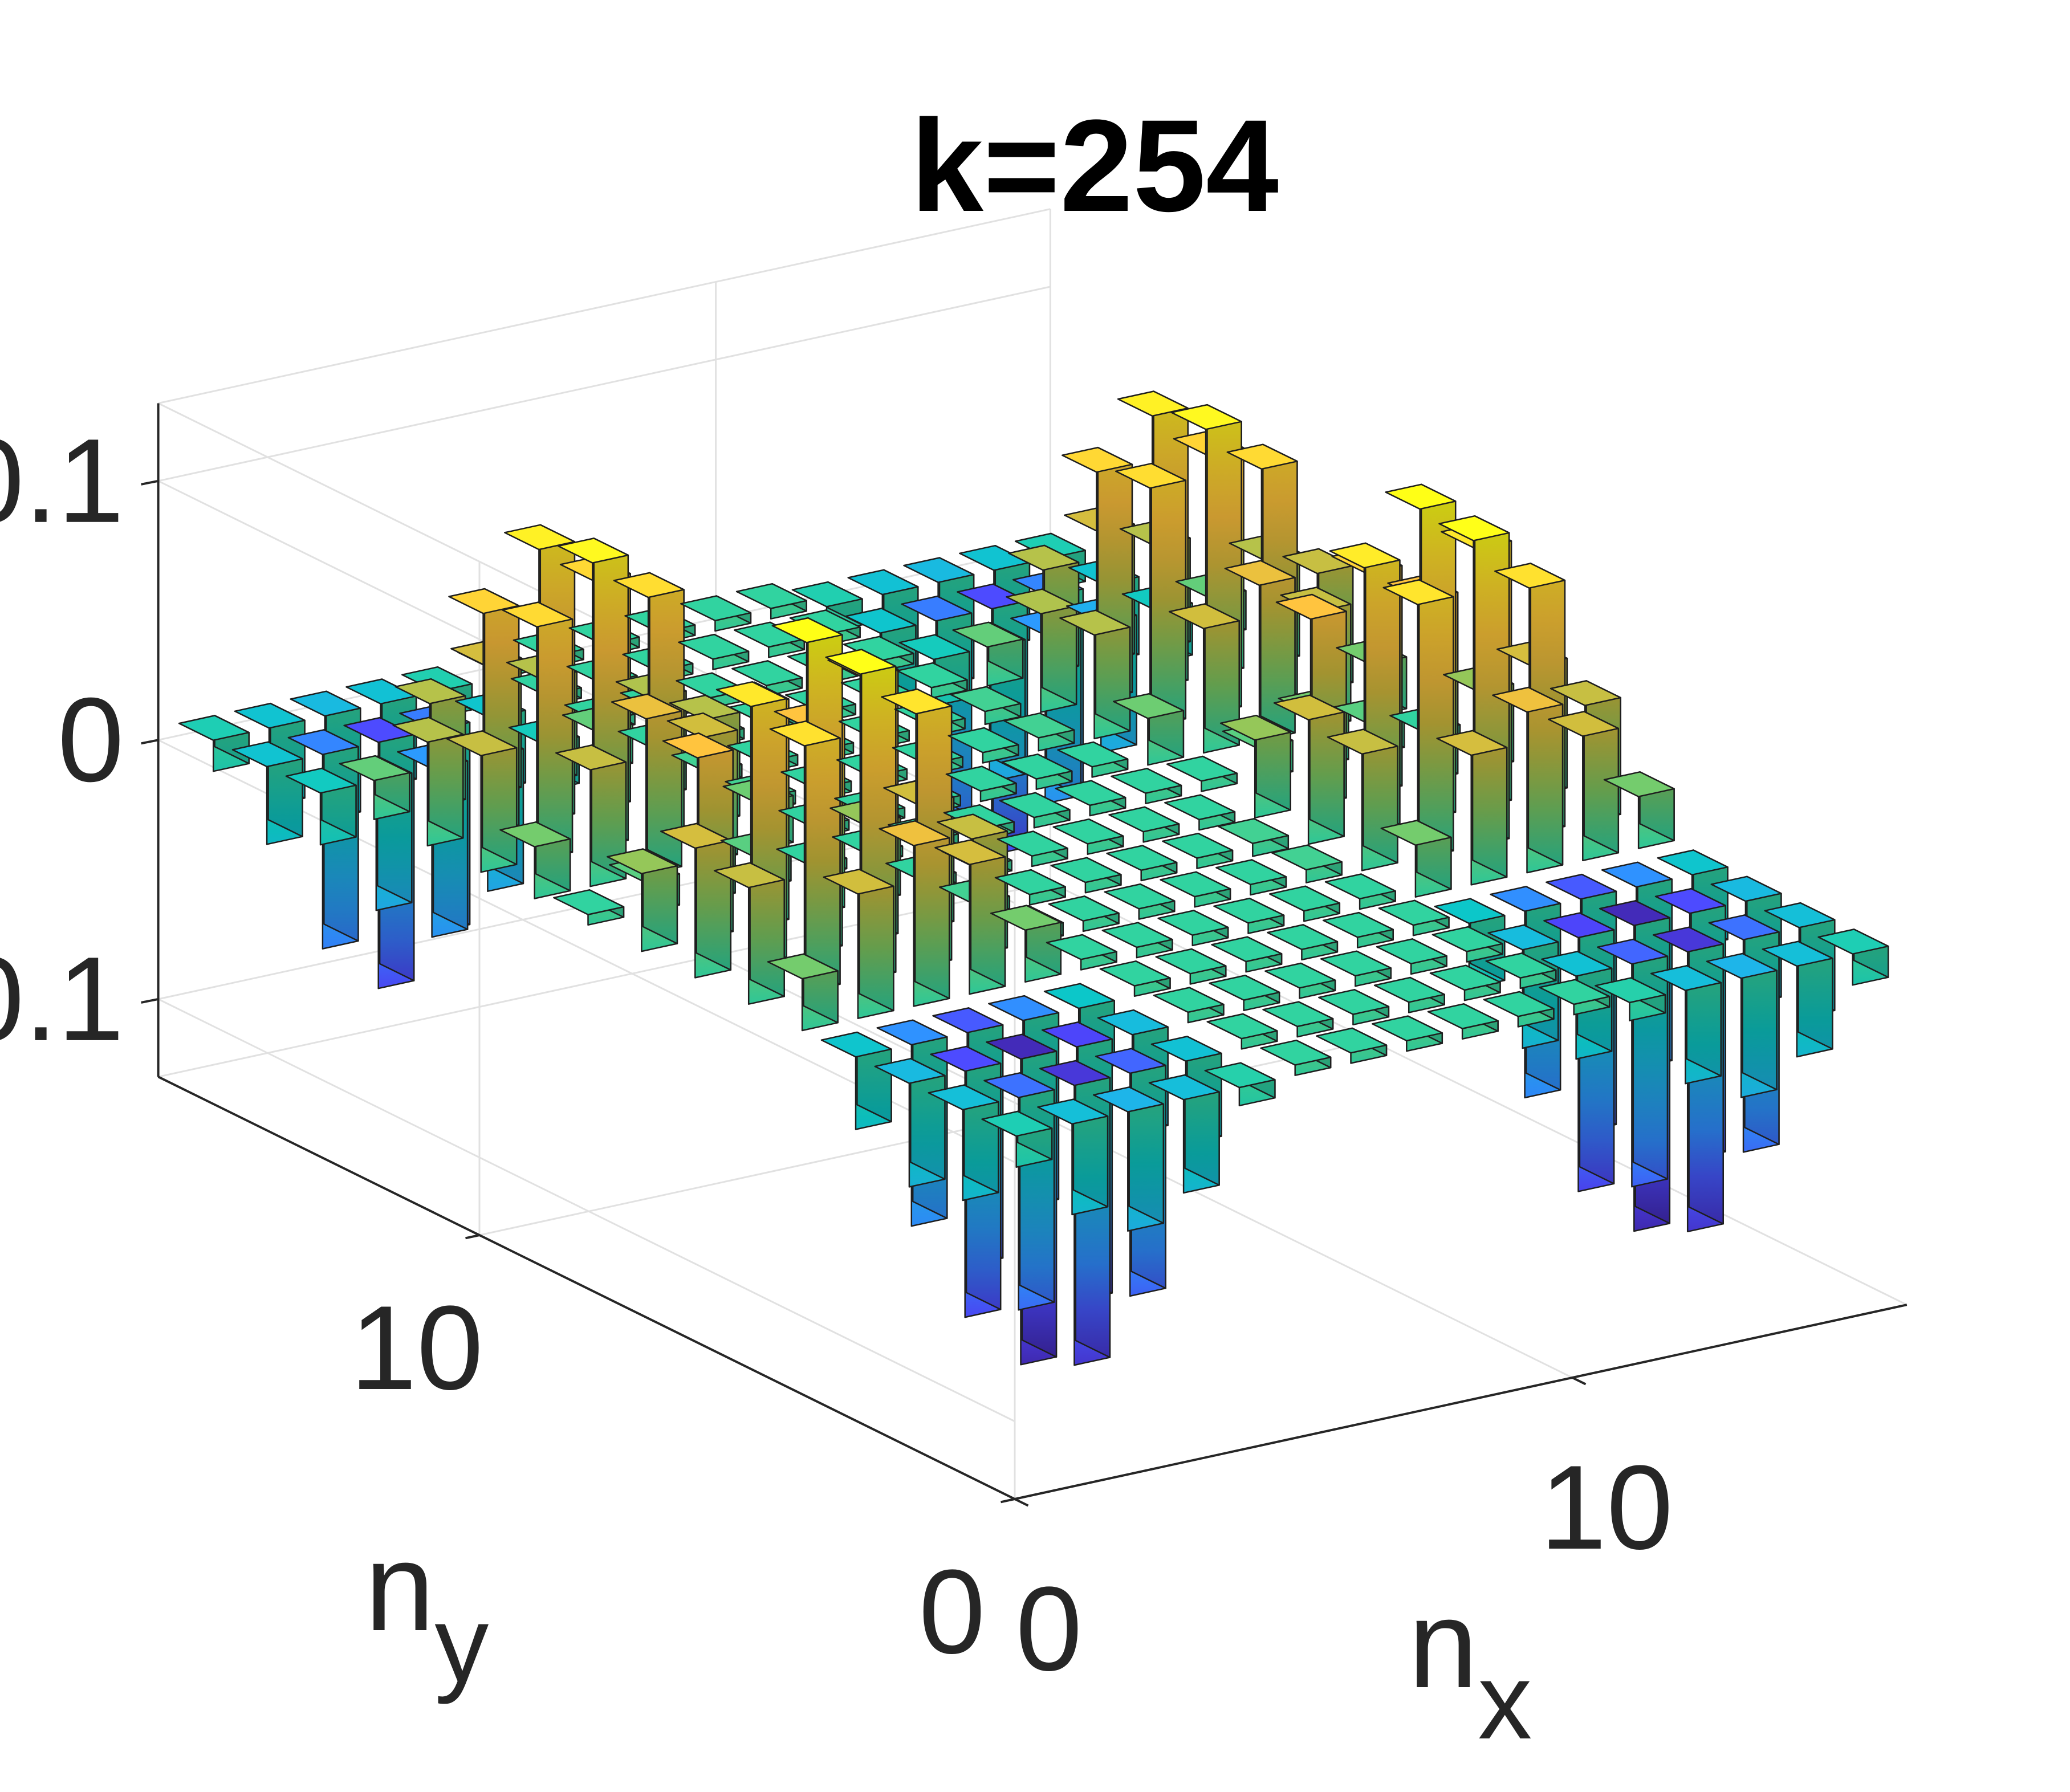  What do you see at coordinates (823, 852) in the screenshot?
I see `bar-side-face` at bounding box center [823, 852].